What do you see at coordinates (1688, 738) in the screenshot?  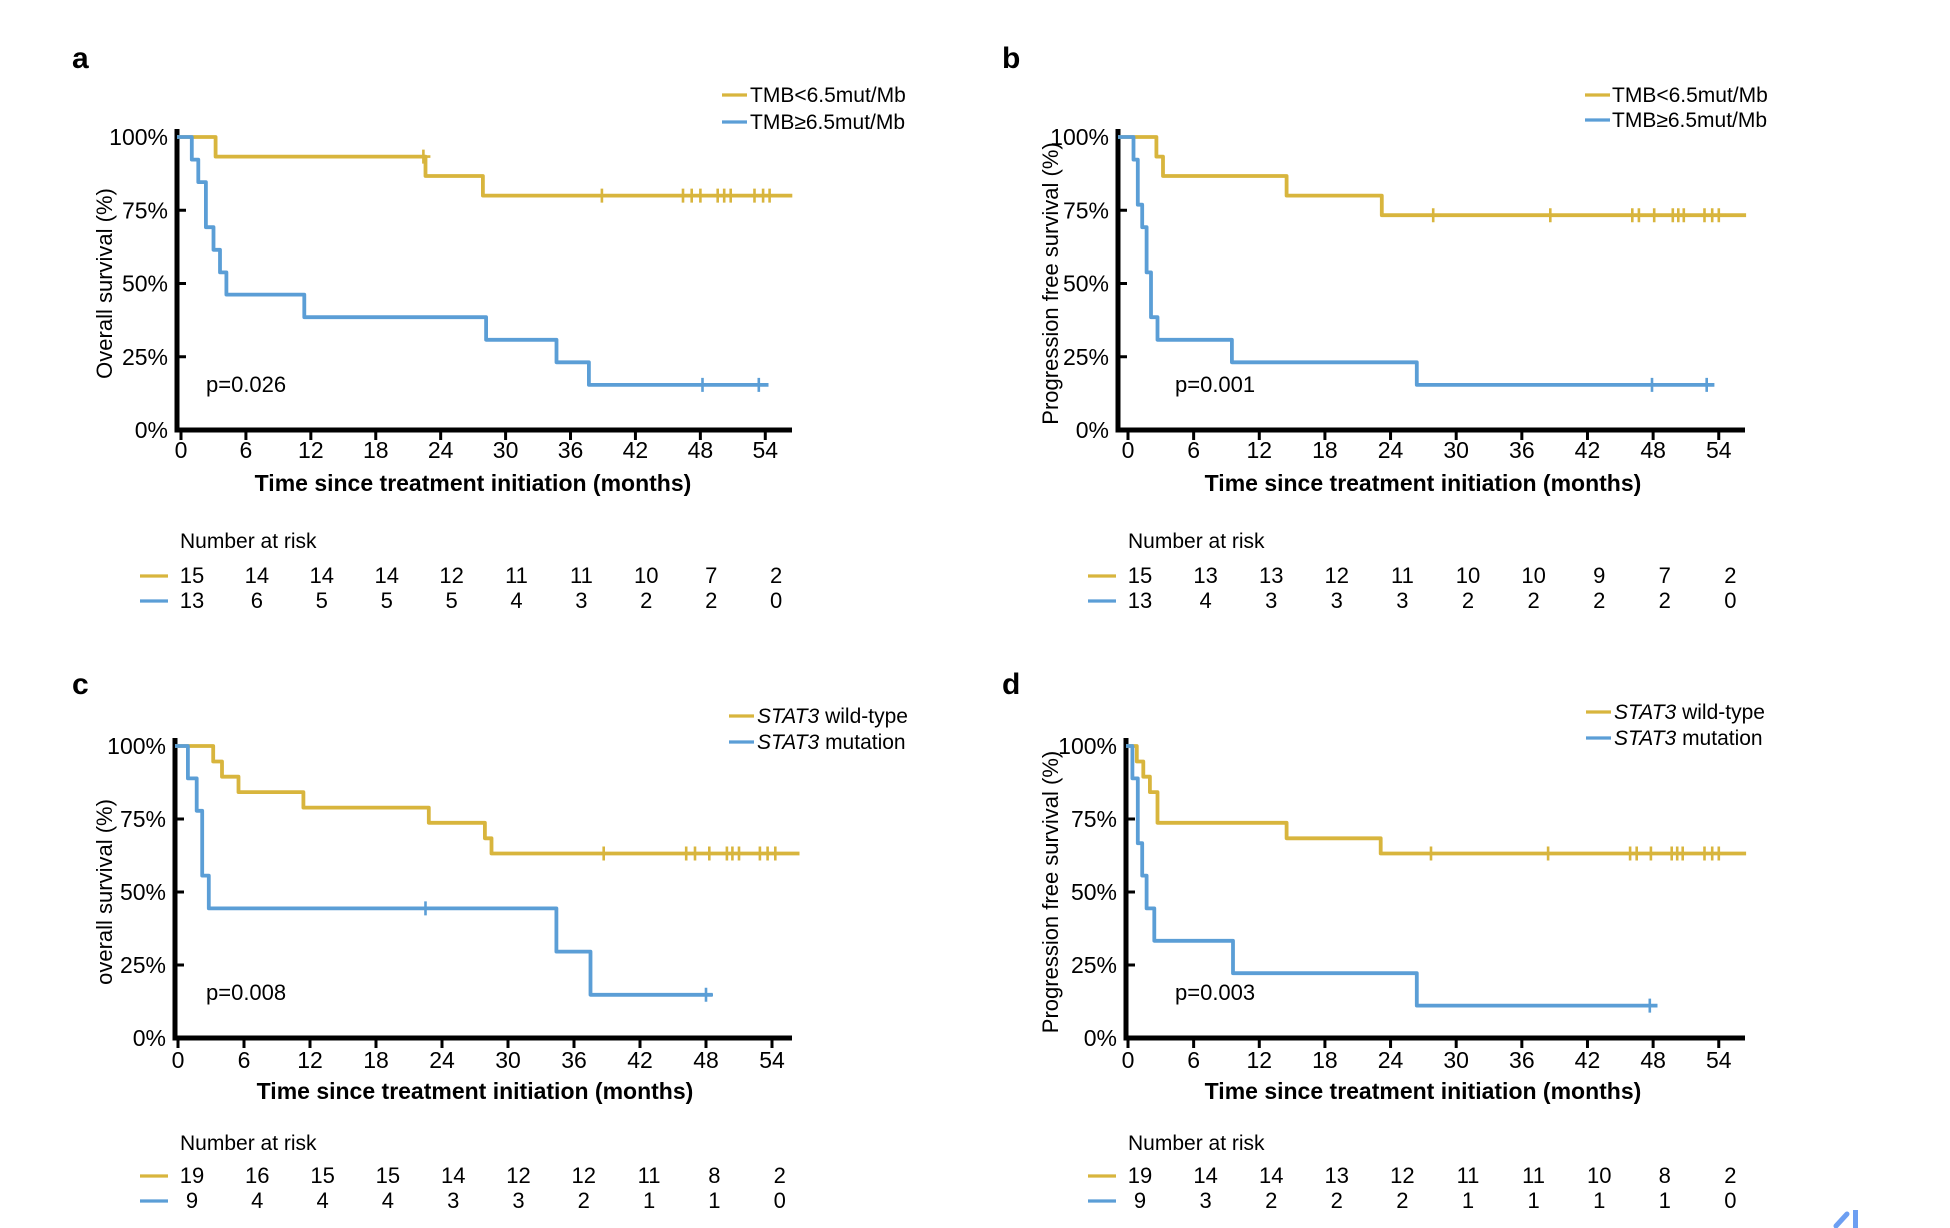 I see `legend-label: STAT3 mutation` at bounding box center [1688, 738].